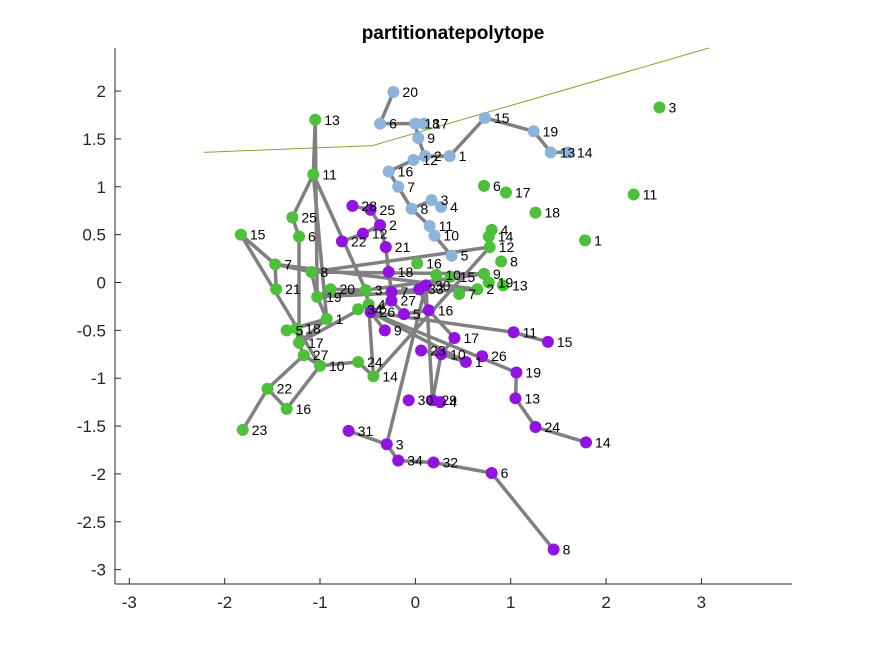 The width and height of the screenshot is (875, 656). I want to click on node-label-1-9: 20, so click(347, 289).